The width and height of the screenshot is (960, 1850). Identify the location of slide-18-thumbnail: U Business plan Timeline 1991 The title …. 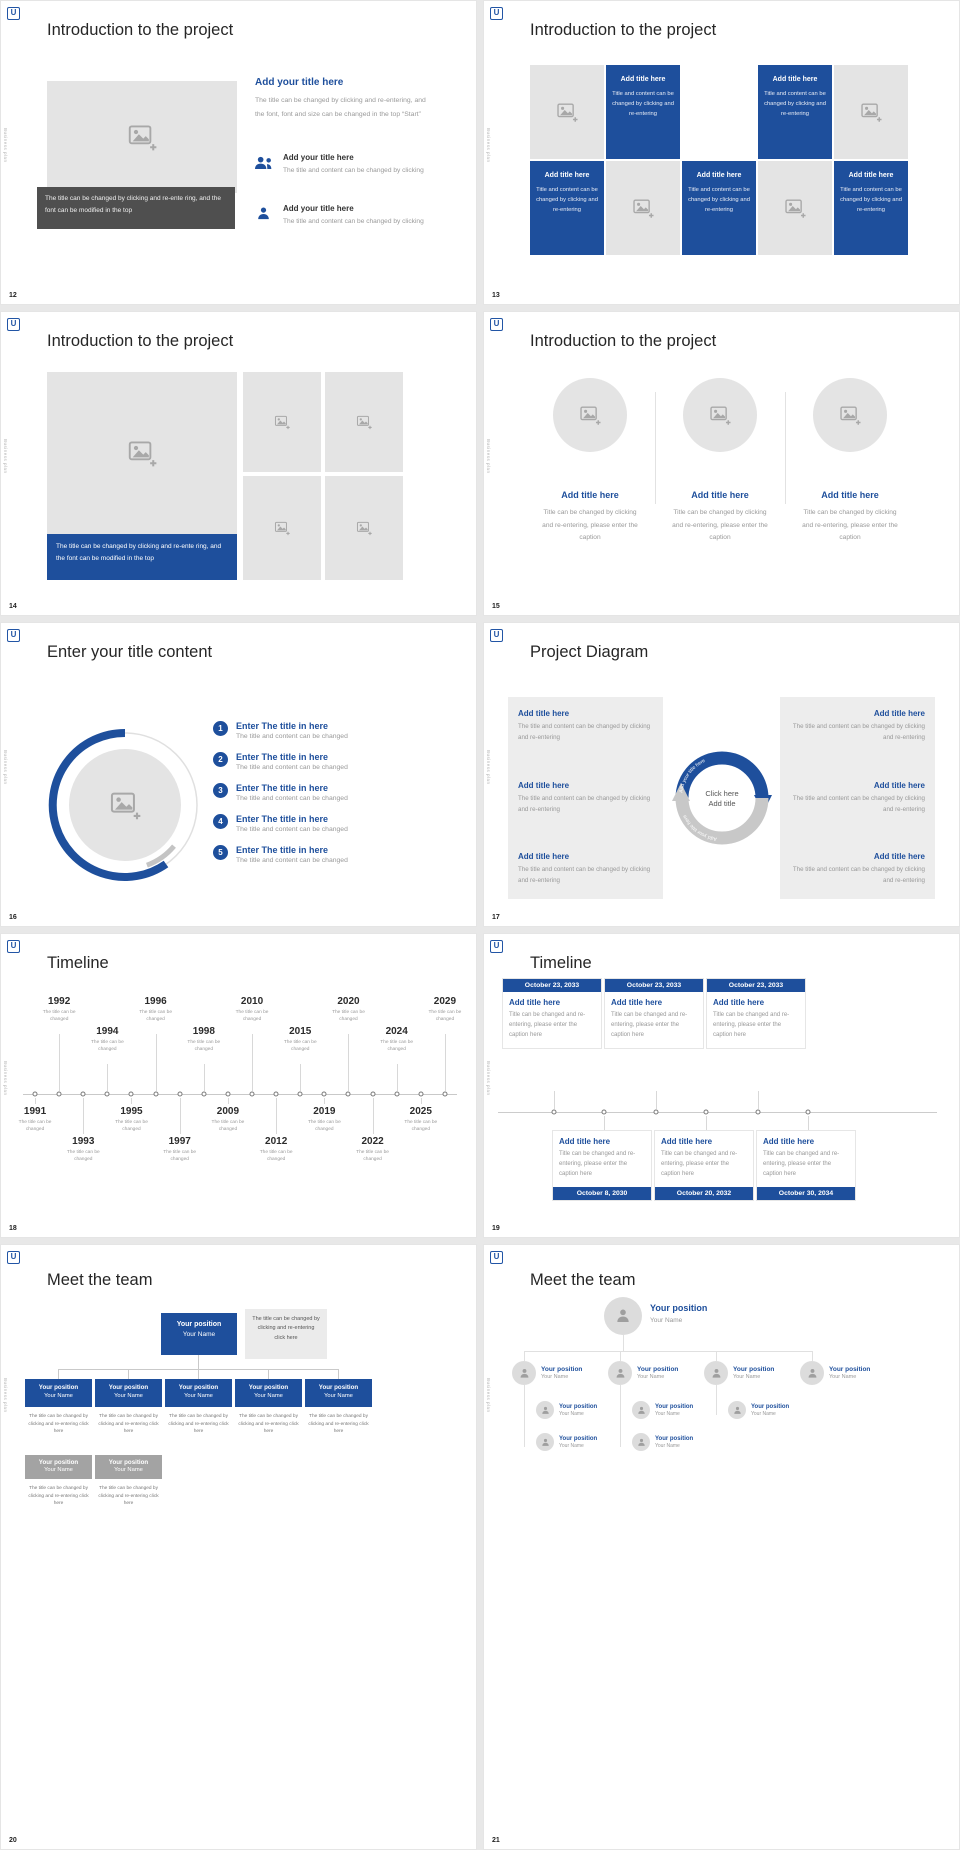
(238, 1085).